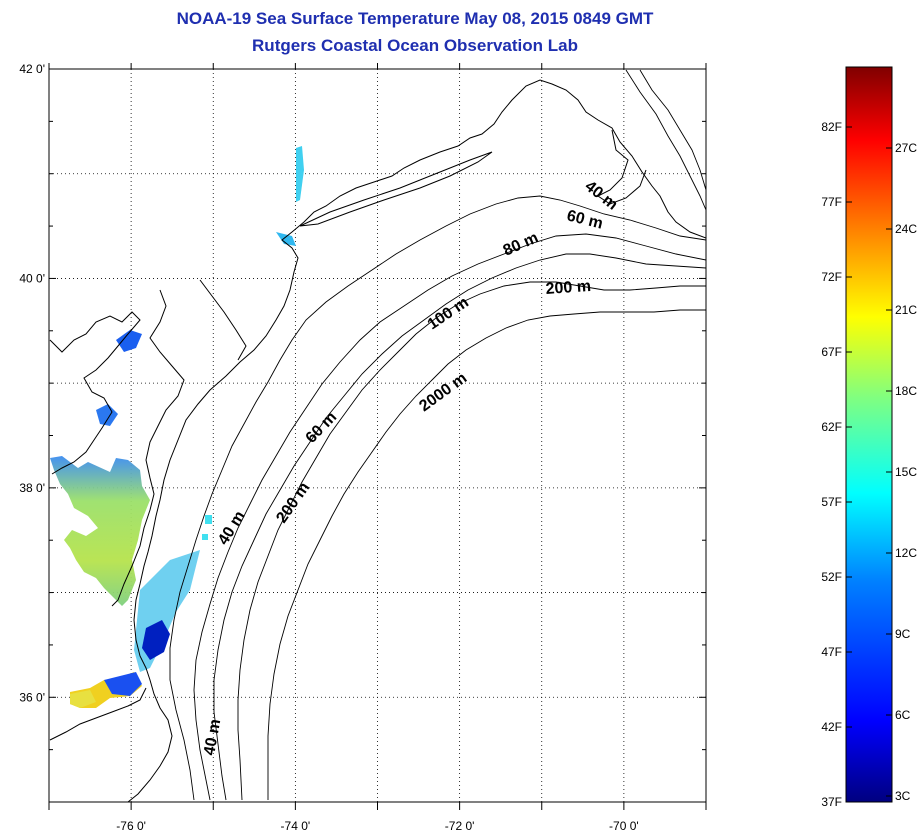 This screenshot has height=832, width=920. What do you see at coordinates (415, 45) in the screenshot?
I see `chart-subtitle: Rutgers Coastal Ocean Observation Lab` at bounding box center [415, 45].